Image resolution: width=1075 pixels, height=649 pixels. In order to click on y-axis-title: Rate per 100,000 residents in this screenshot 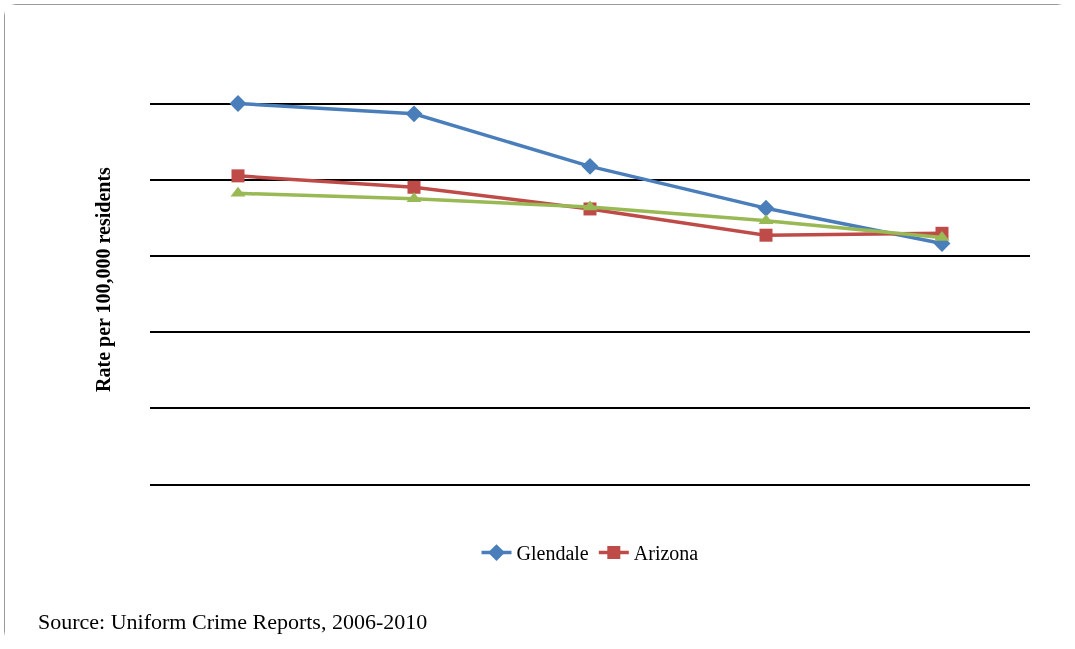, I will do `click(103, 279)`.